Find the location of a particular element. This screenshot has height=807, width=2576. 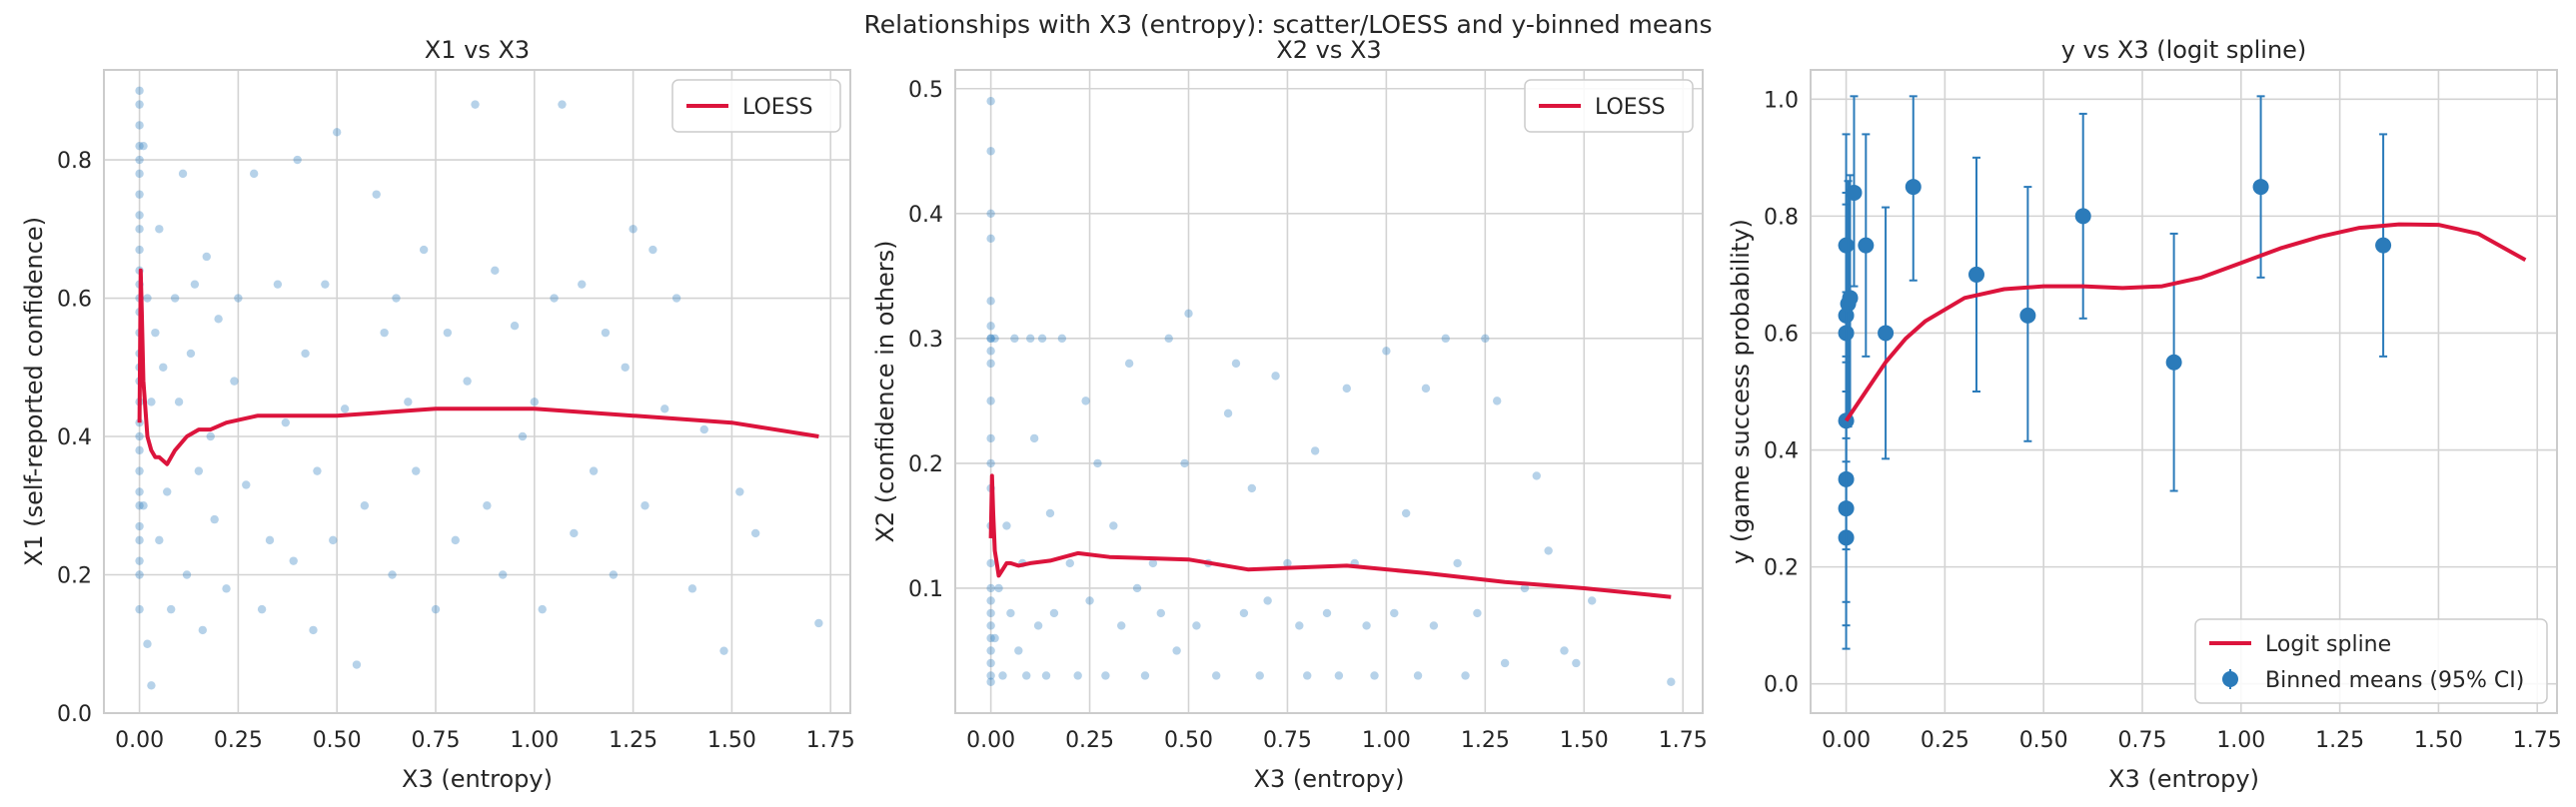

x-tick-label: 1.00 is located at coordinates (1386, 740).